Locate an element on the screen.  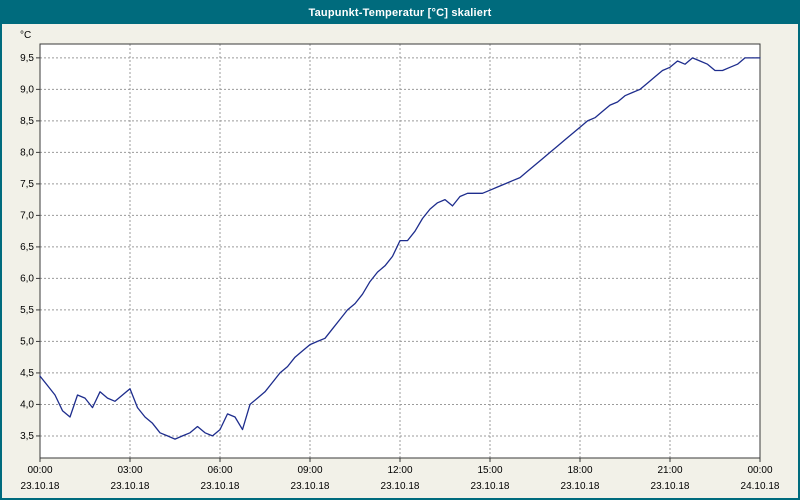
x-tick-date-label: 24.10.18 is located at coordinates (760, 486).